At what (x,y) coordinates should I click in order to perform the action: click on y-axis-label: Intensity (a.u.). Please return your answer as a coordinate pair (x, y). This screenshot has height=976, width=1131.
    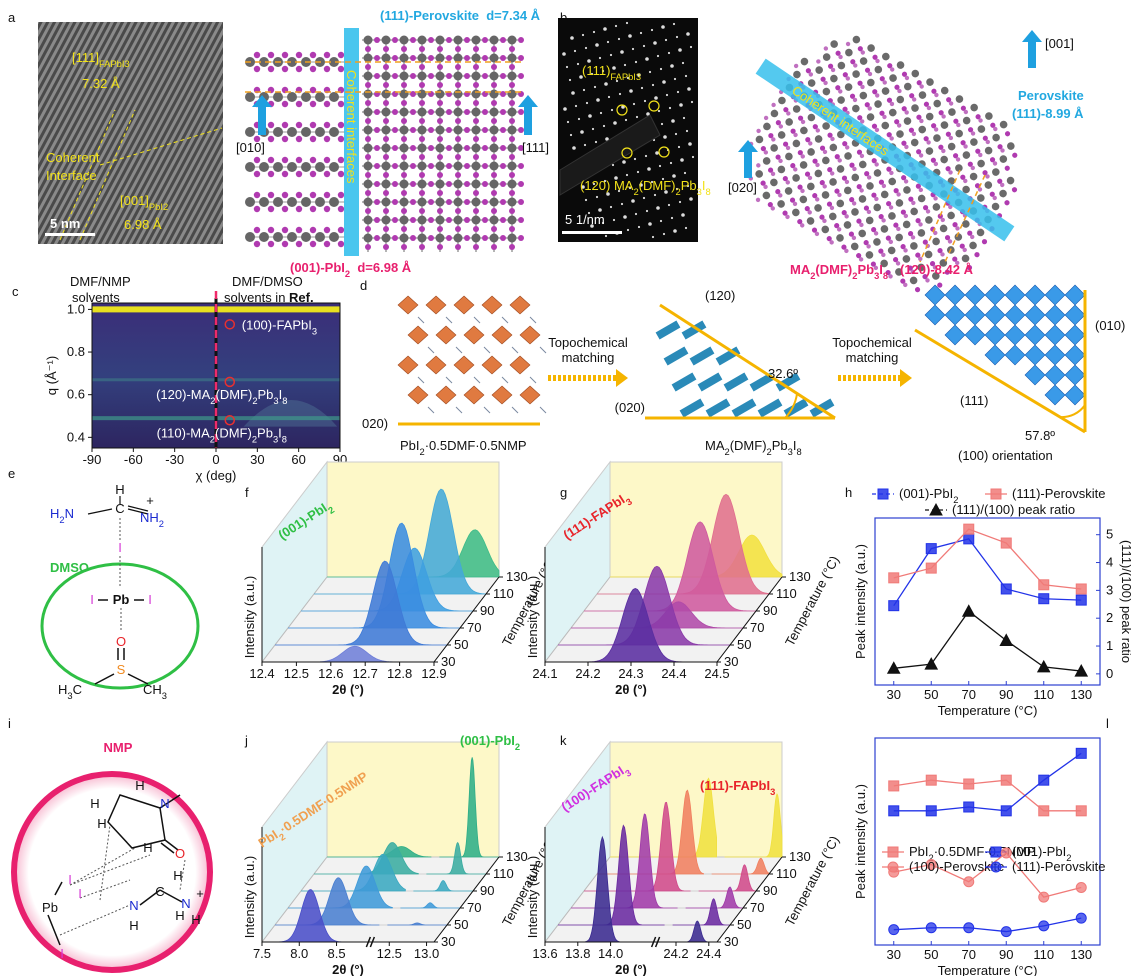
    Looking at the image, I should click on (532, 617).